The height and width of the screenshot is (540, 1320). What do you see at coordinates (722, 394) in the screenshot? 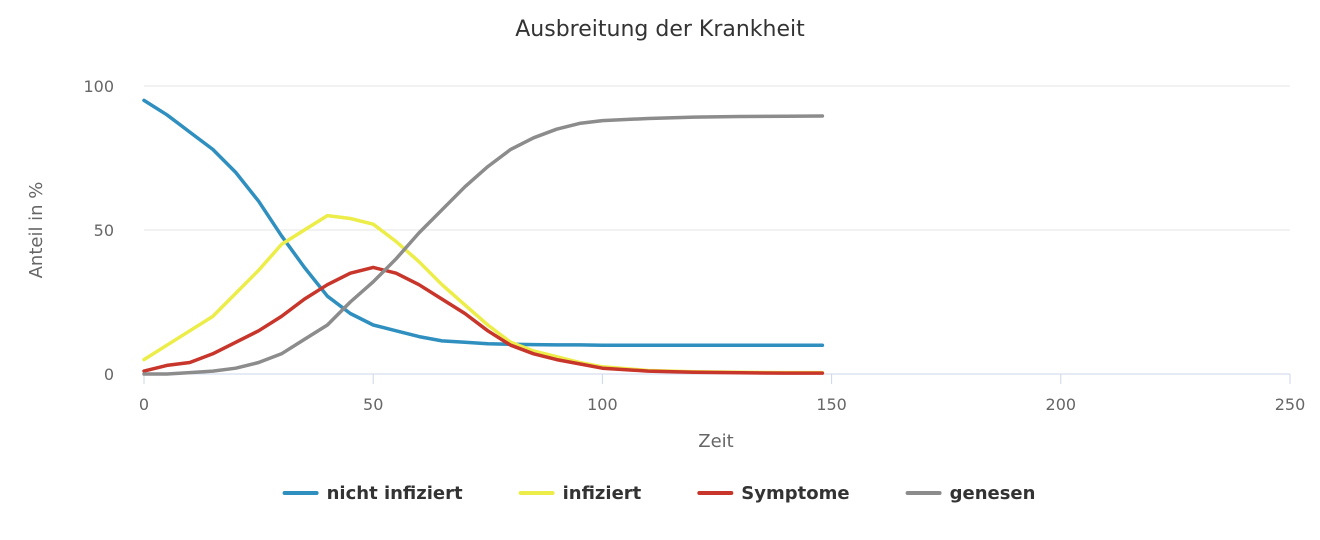
I see `x-axis-ticks: 0 50 100 150 200 250` at bounding box center [722, 394].